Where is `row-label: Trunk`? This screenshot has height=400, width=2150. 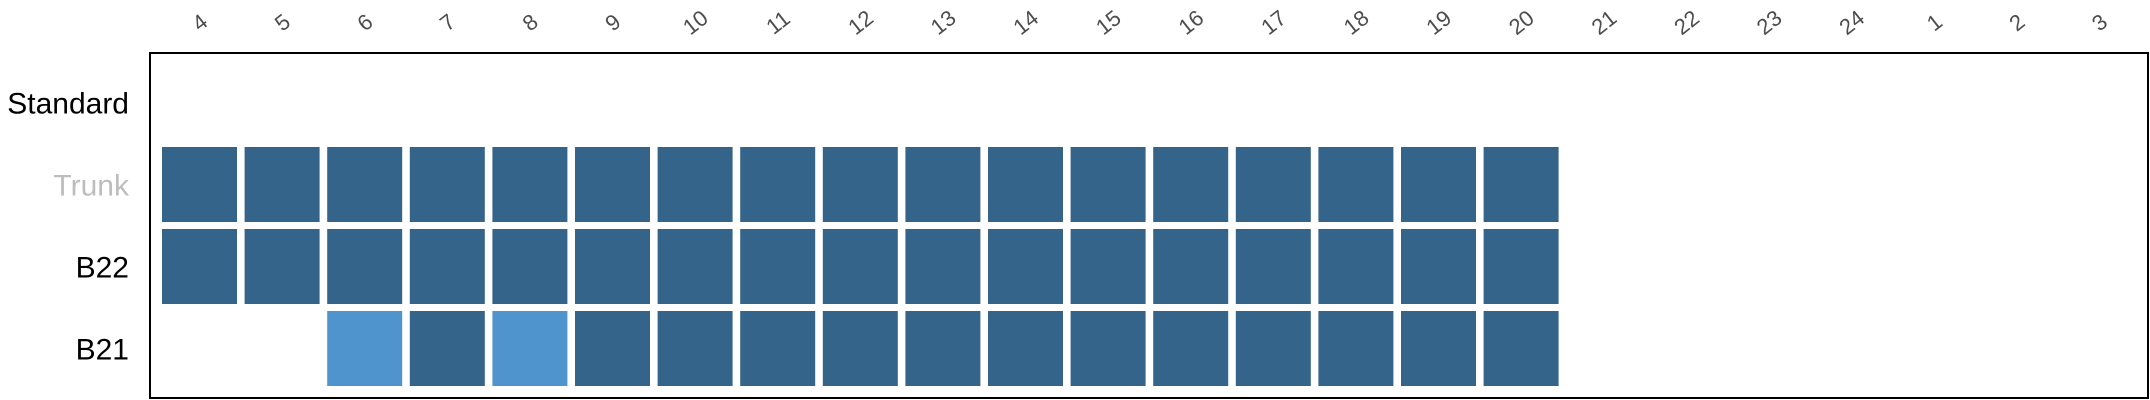
row-label: Trunk is located at coordinates (91, 186).